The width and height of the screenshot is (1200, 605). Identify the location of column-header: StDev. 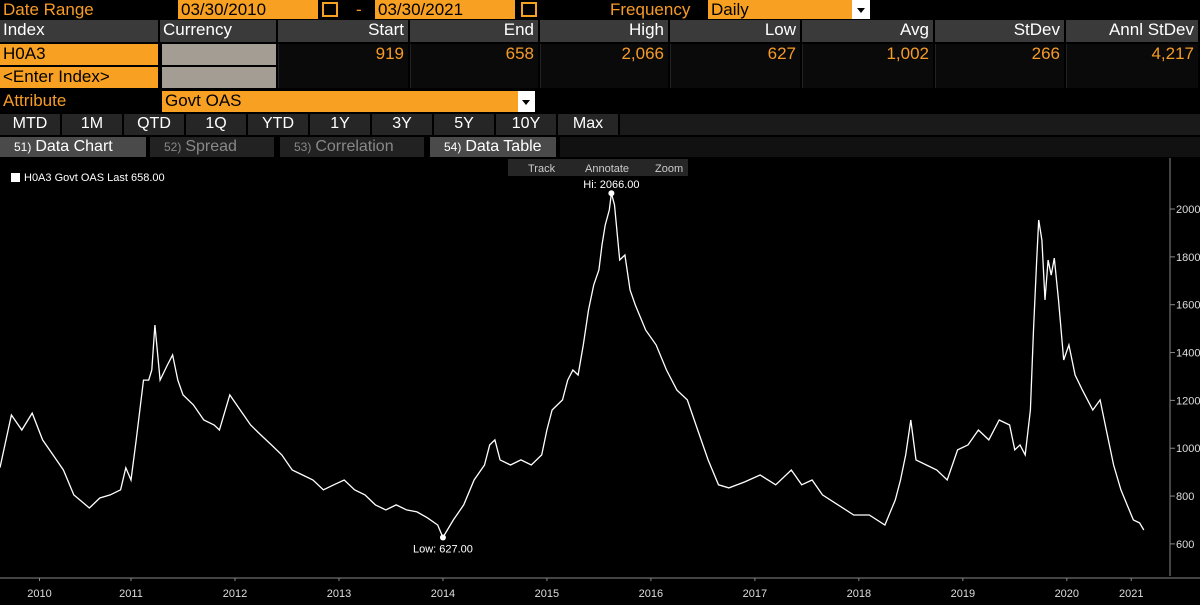
(999, 31).